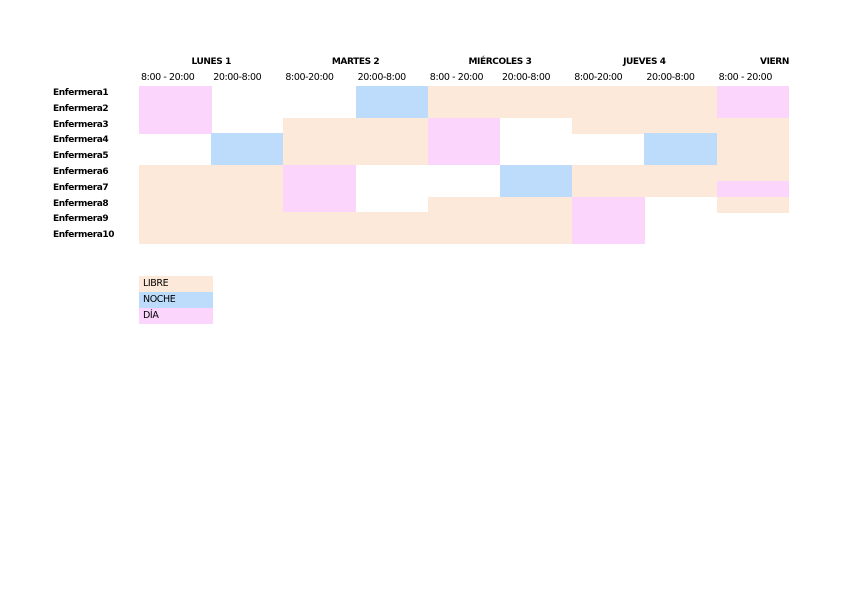 The image size is (848, 599). I want to click on legend-label: LIBRE, so click(156, 283).